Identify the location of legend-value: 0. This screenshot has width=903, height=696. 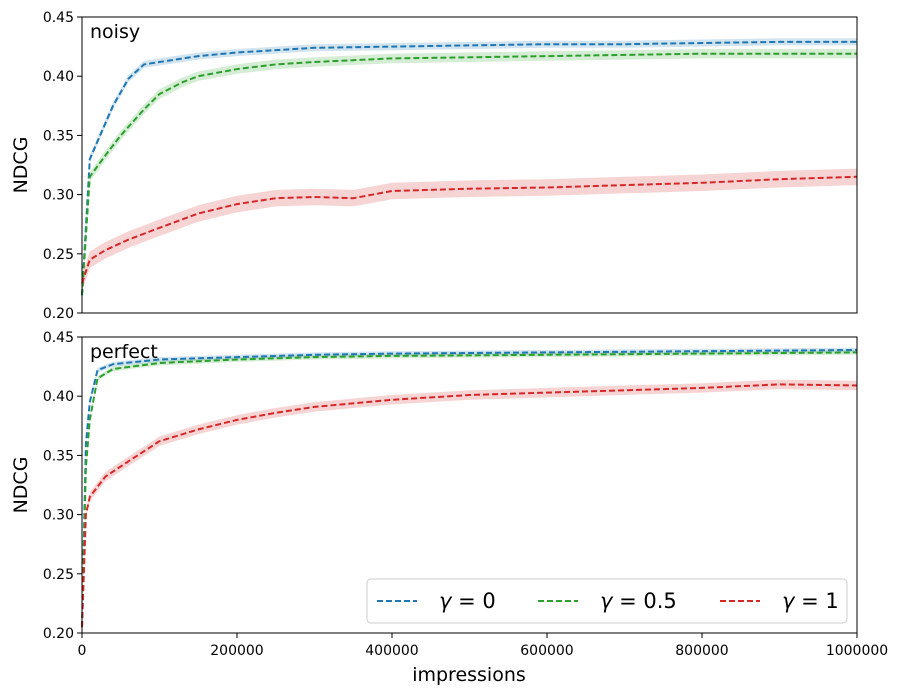
(488, 601).